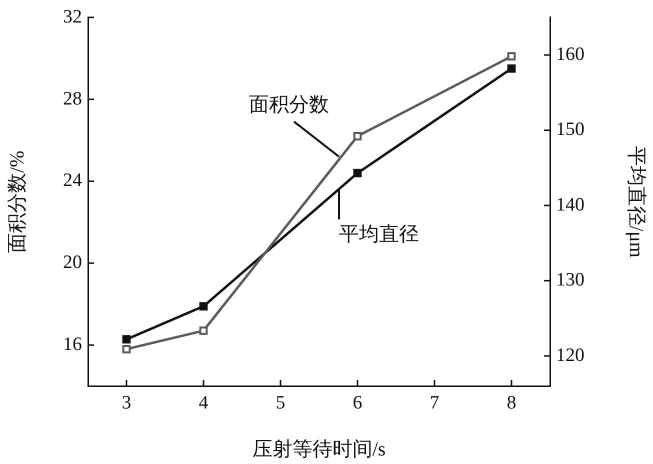 The width and height of the screenshot is (653, 464). Describe the element at coordinates (319, 449) in the screenshot. I see `x-axis-title: 压射等待时间/s` at that location.